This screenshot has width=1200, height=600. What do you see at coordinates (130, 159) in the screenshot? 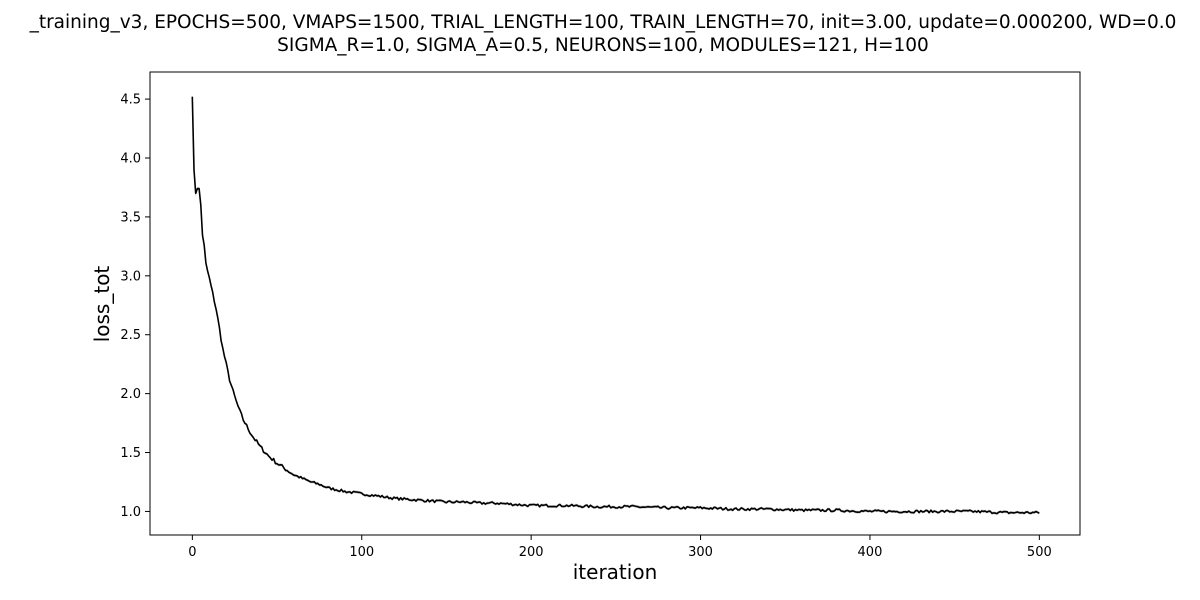
I see `y-tick-label: 4.0` at bounding box center [130, 159].